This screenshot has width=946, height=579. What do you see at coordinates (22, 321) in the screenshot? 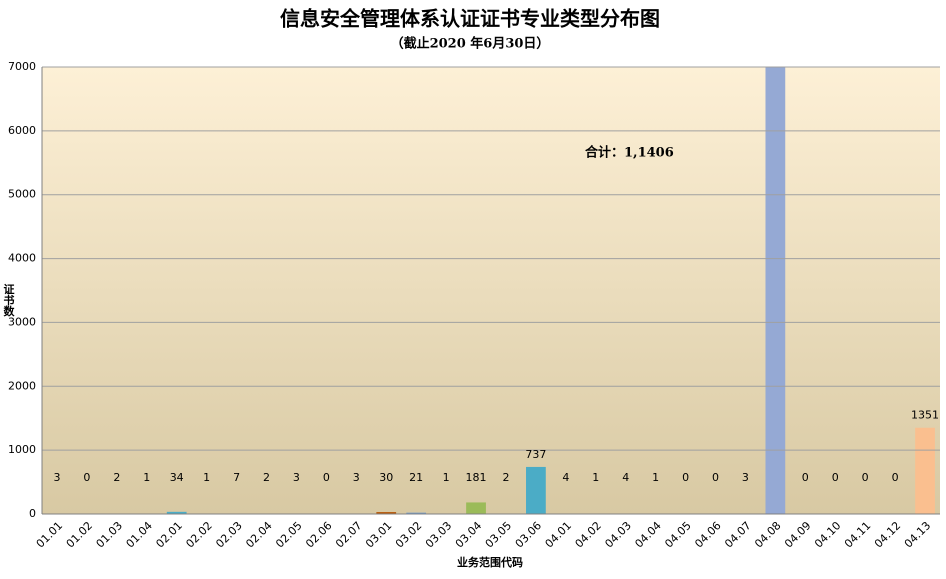
I see `y-tick-label: 3000` at bounding box center [22, 321].